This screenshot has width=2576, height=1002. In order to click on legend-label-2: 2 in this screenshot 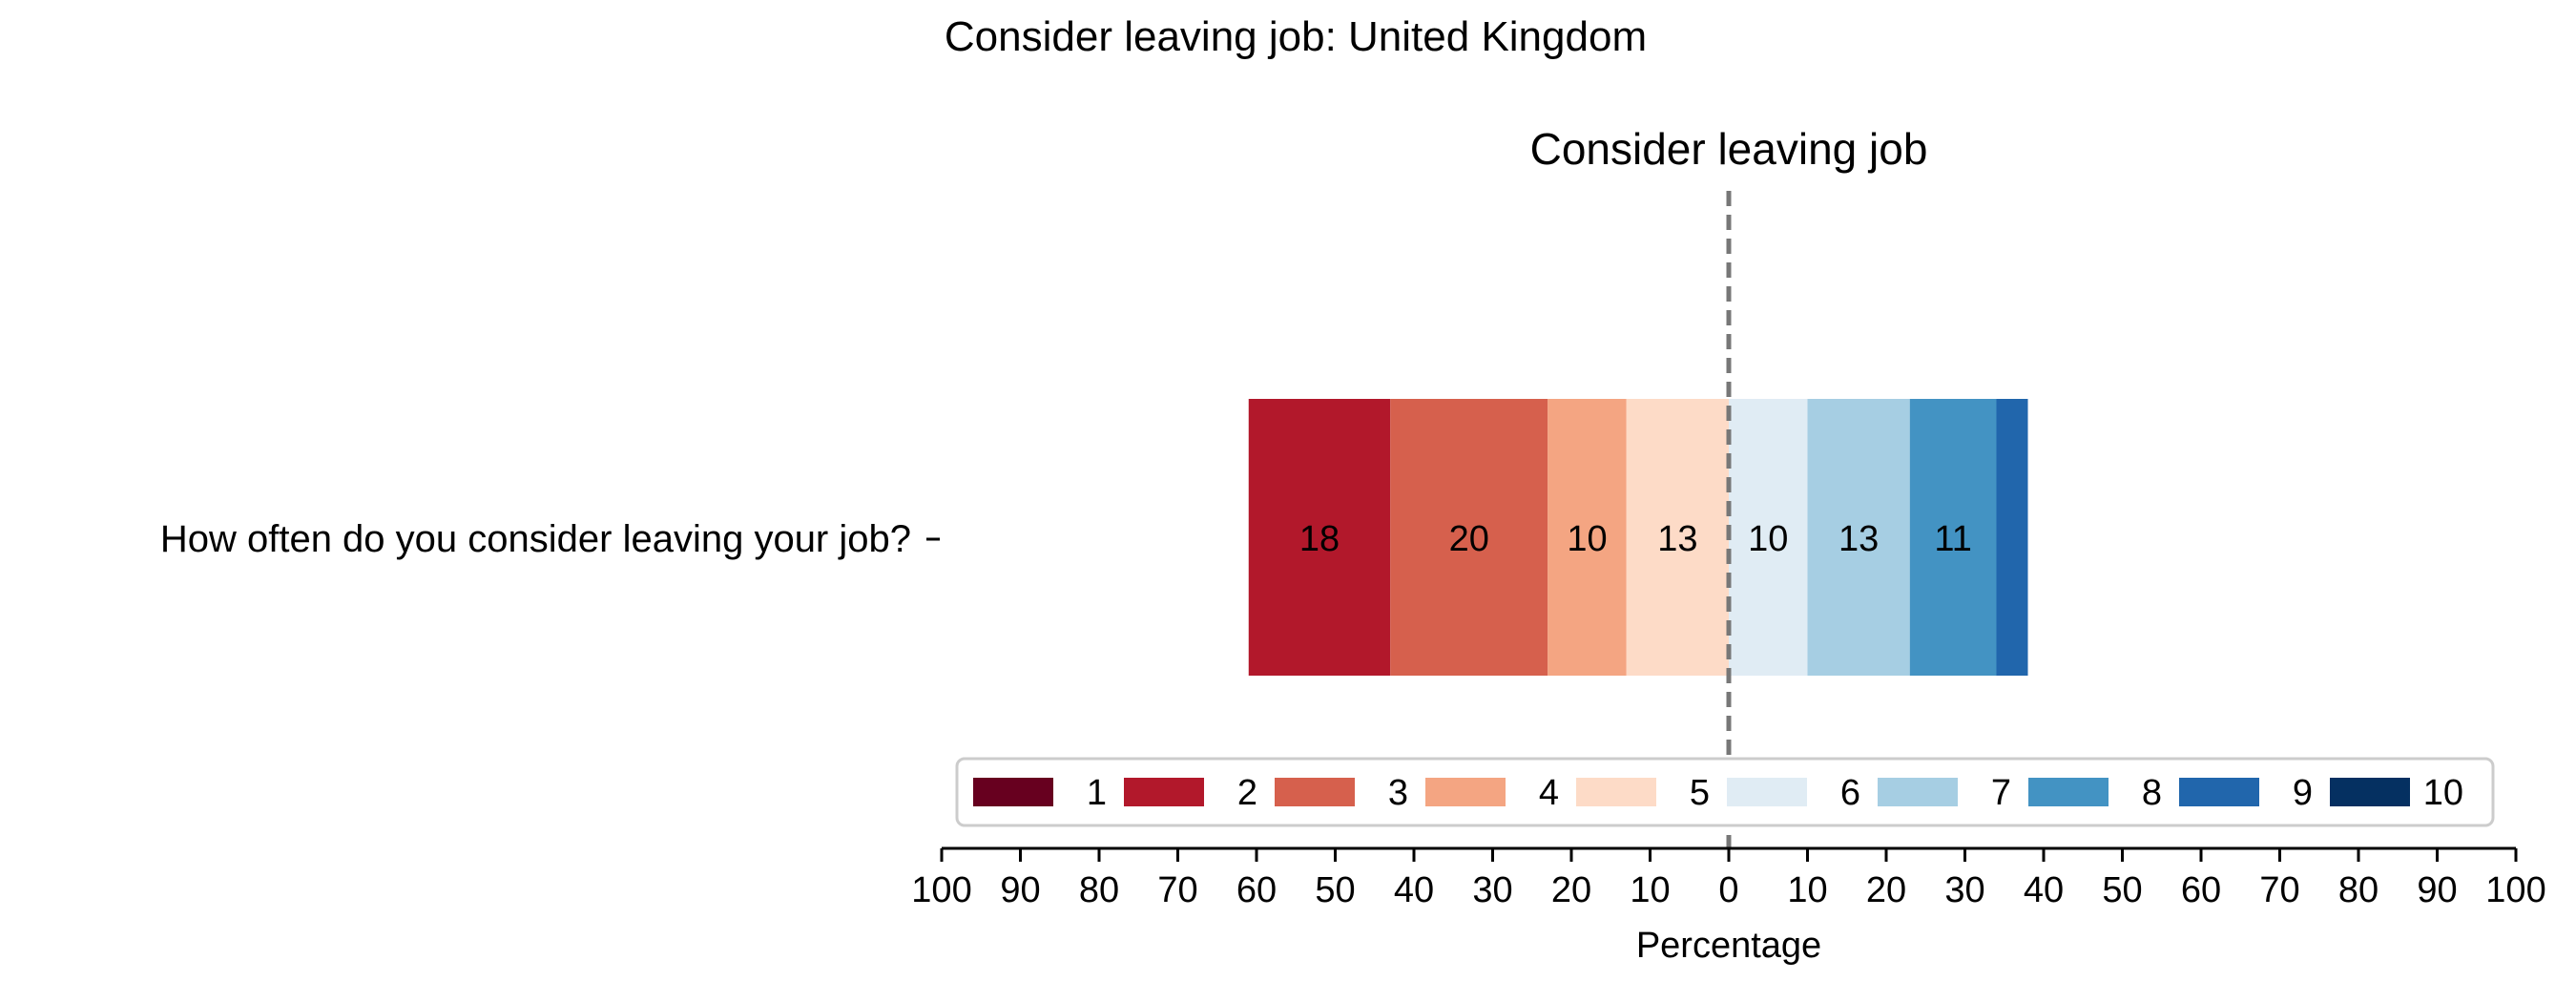, I will do `click(1247, 793)`.